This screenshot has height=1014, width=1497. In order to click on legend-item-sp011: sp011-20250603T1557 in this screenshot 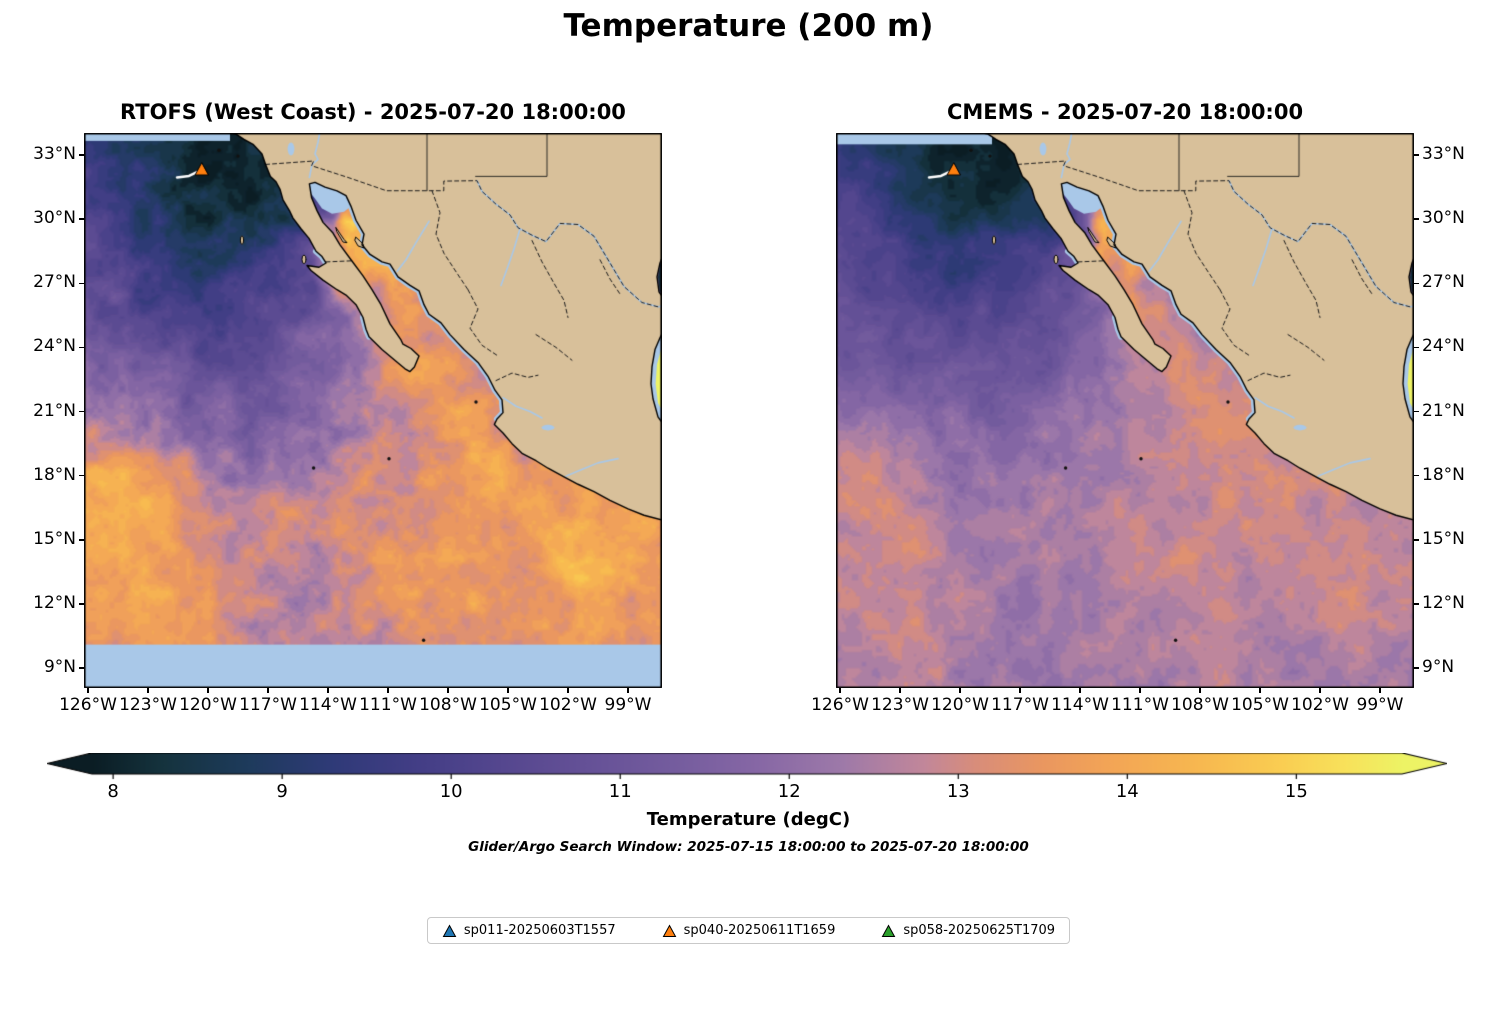, I will do `click(529, 930)`.